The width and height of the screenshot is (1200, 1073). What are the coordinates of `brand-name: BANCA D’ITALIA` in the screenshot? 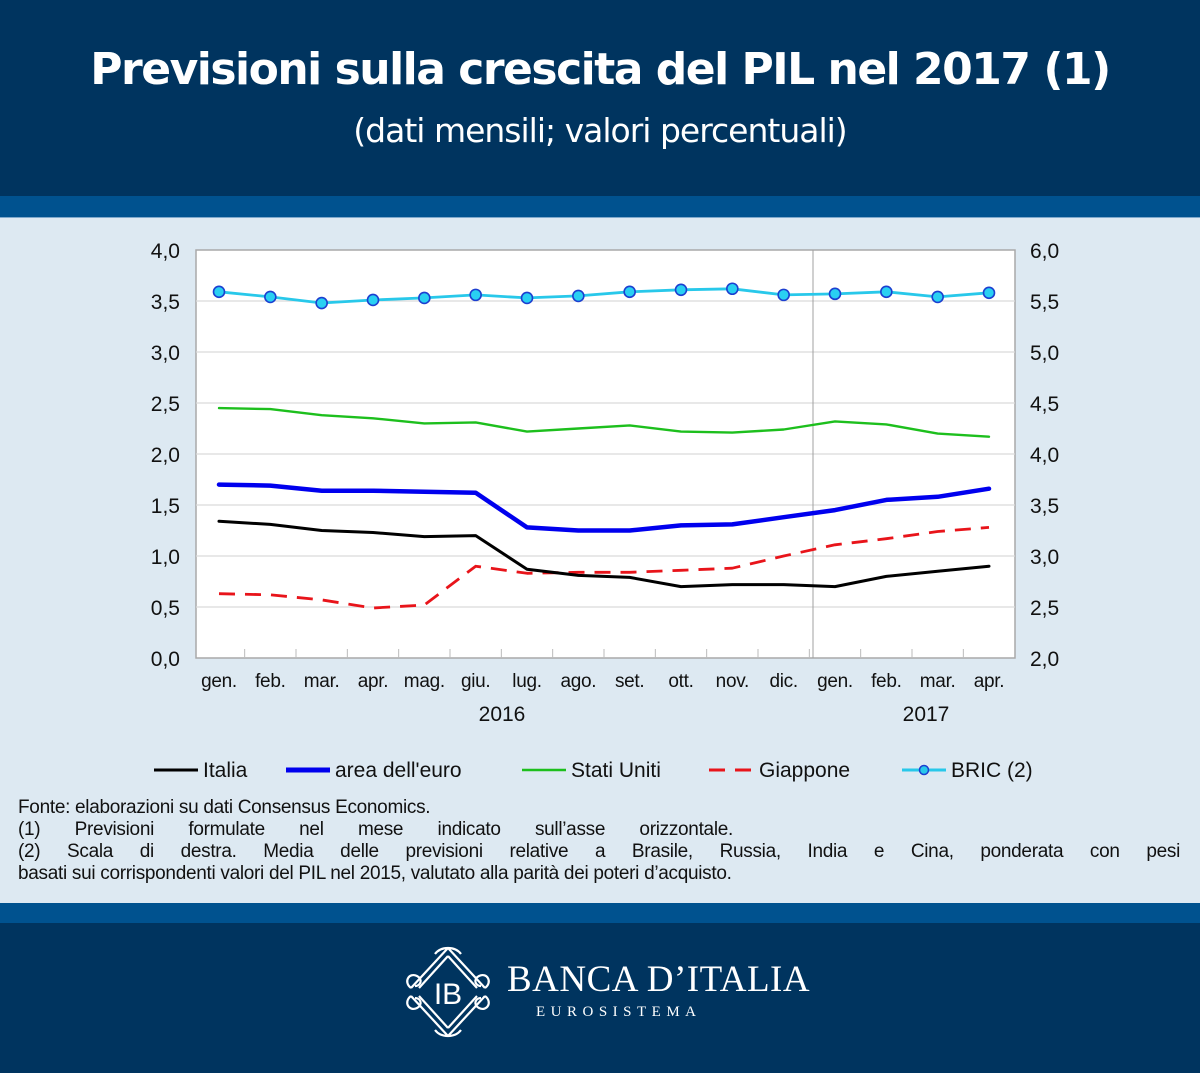 It's located at (659, 979).